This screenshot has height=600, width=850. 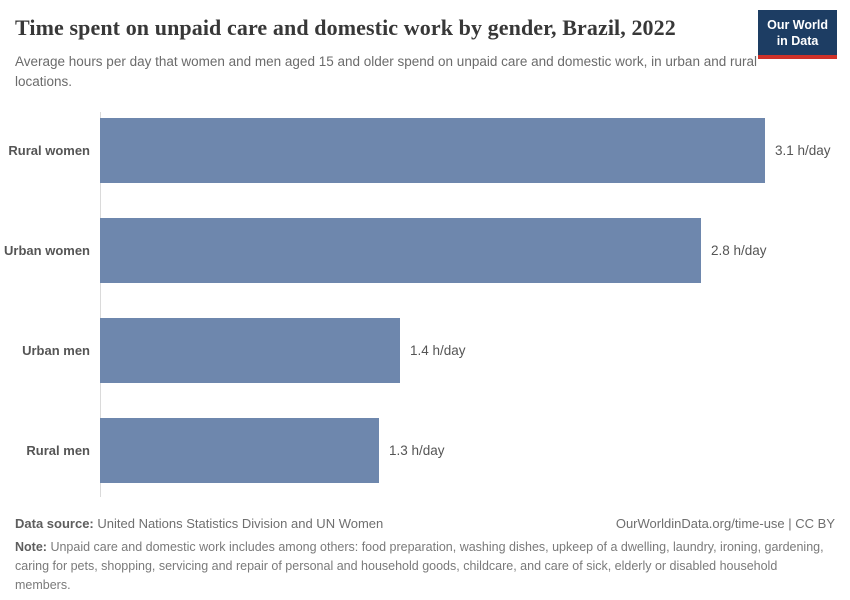 I want to click on bar-row: Urban men 1.4 h/day, so click(x=425, y=350).